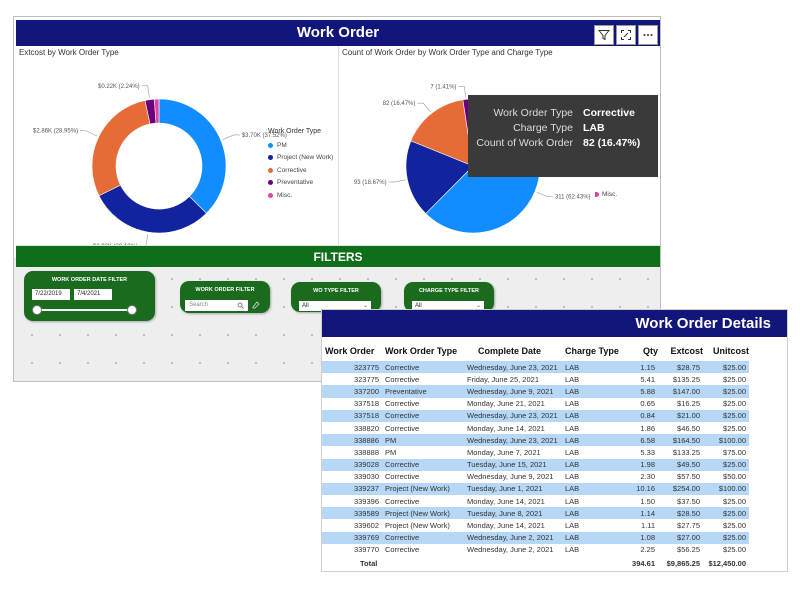 This screenshot has width=800, height=595. What do you see at coordinates (726, 489) in the screenshot?
I see `cell-unitcost: $100.00` at bounding box center [726, 489].